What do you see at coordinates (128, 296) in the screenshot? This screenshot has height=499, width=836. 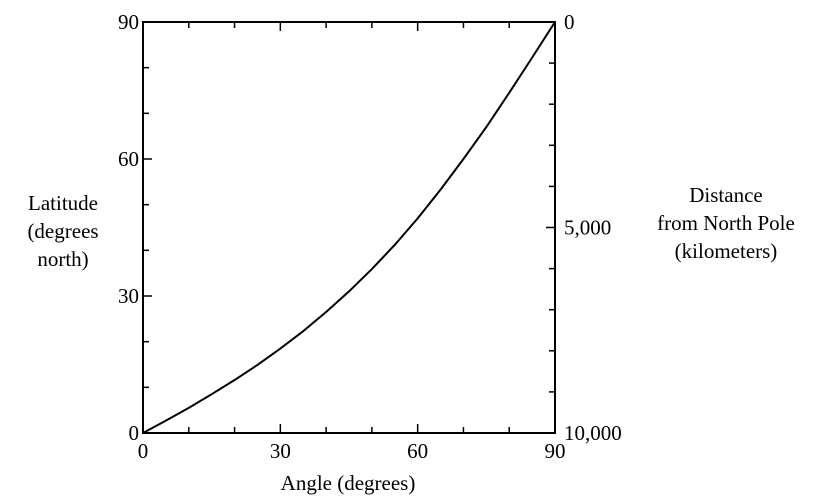 I see `y-tick-label: 30` at bounding box center [128, 296].